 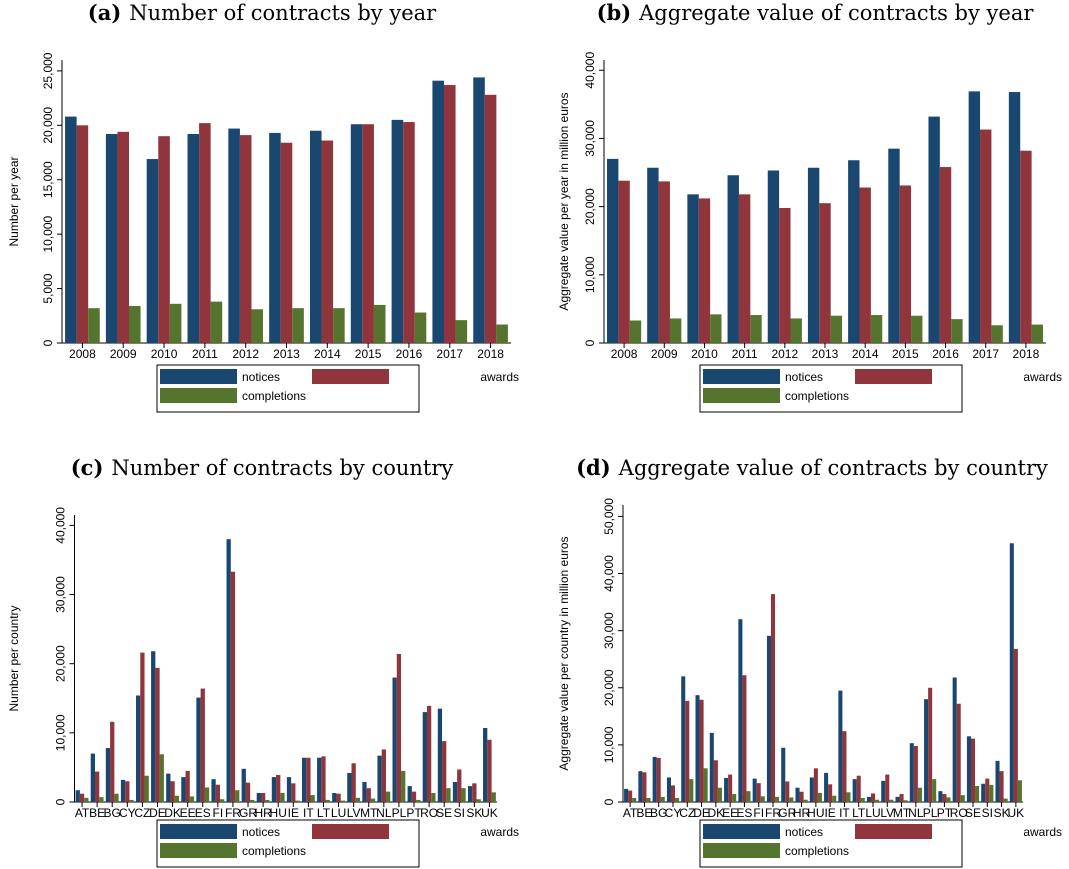 I want to click on x-tick-label: IT, so click(x=844, y=813).